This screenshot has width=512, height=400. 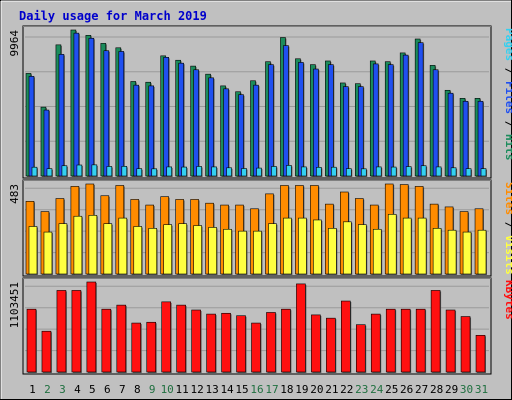 What do you see at coordinates (77, 389) in the screenshot?
I see `day-label-4: 4` at bounding box center [77, 389].